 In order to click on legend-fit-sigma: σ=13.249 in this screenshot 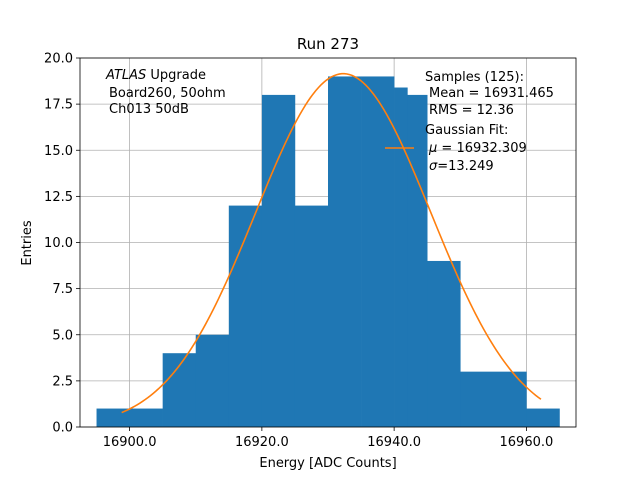, I will do `click(461, 166)`.